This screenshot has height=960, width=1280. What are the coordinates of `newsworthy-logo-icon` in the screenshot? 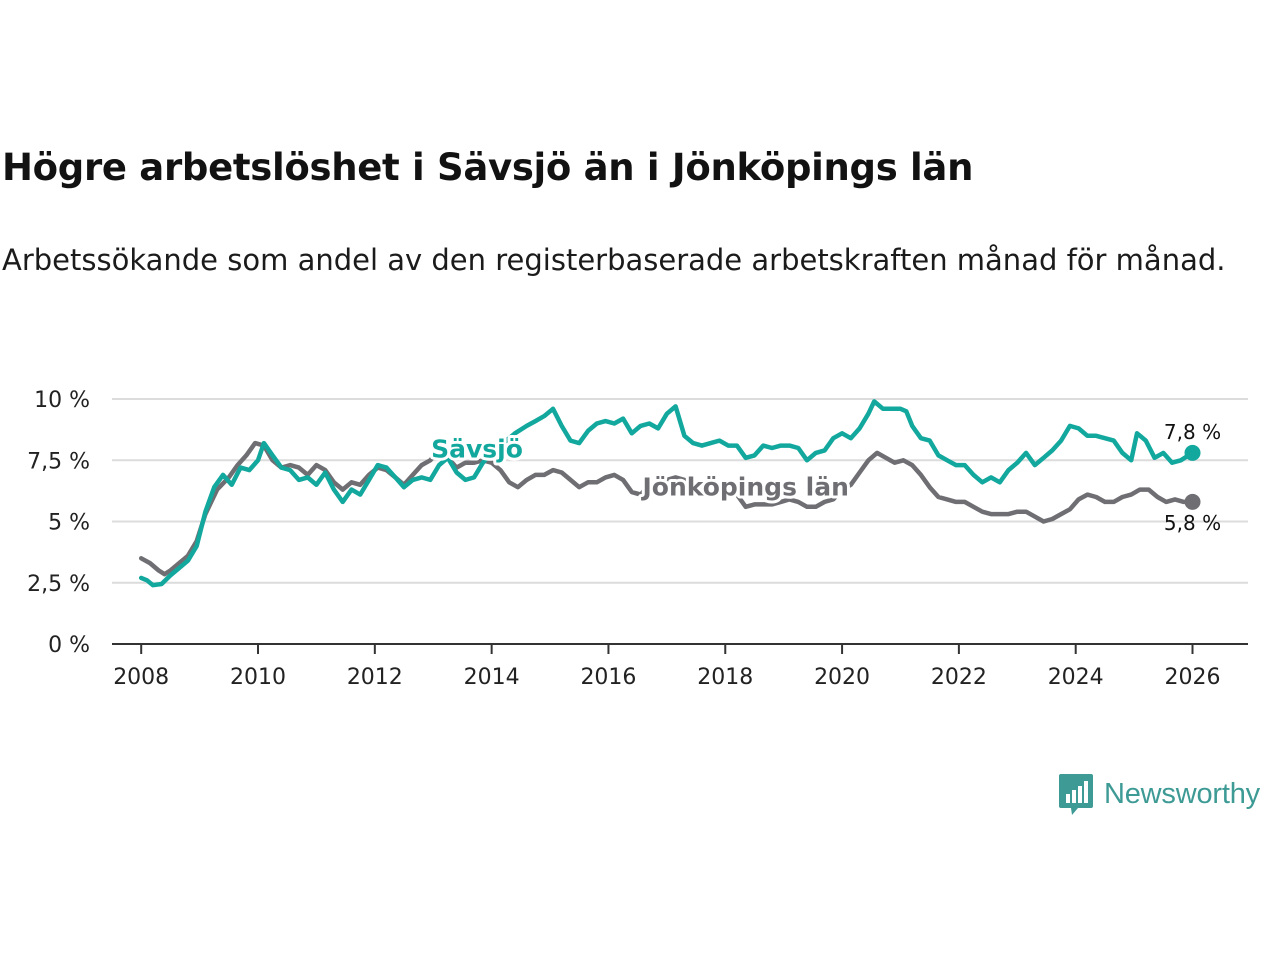 It's located at (1076, 794).